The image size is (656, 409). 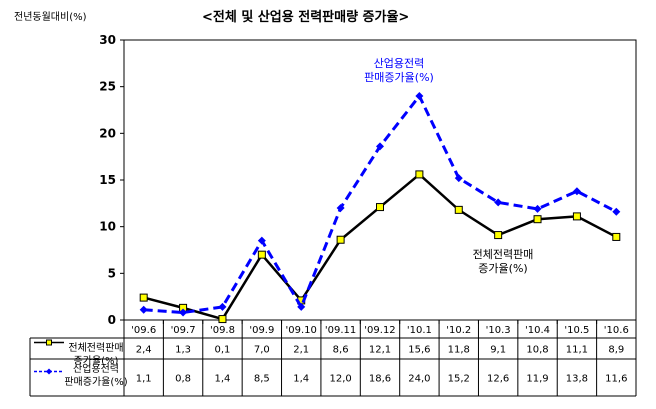 I want to click on table-cell: 18,6, so click(x=380, y=379).